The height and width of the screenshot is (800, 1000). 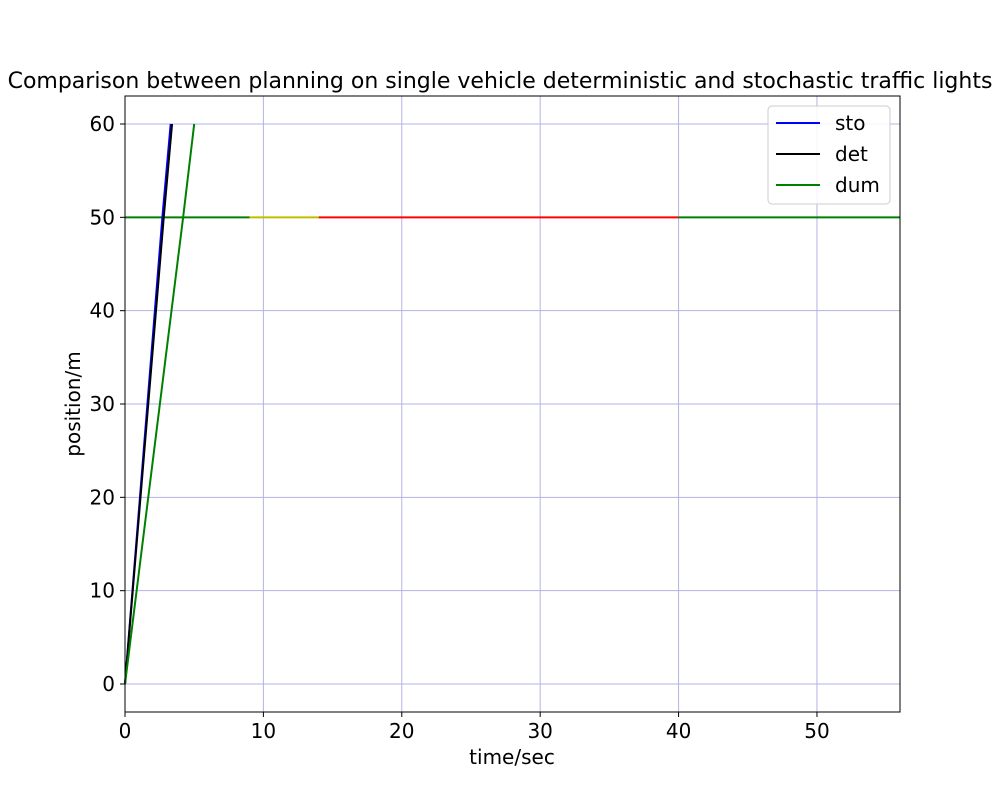 What do you see at coordinates (108, 684) in the screenshot?
I see `y-tick-label: 0` at bounding box center [108, 684].